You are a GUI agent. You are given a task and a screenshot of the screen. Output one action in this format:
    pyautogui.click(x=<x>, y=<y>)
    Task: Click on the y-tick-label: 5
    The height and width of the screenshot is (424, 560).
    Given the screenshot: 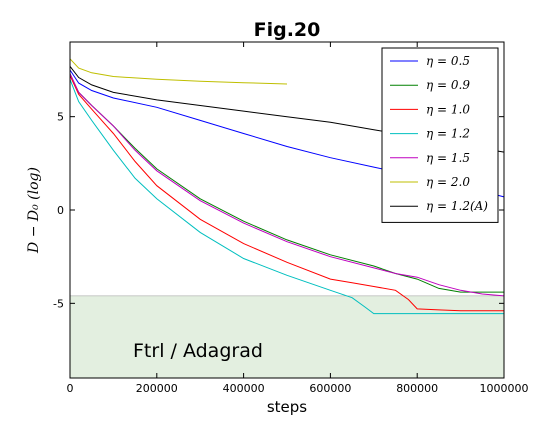 What is the action you would take?
    pyautogui.click(x=60, y=117)
    